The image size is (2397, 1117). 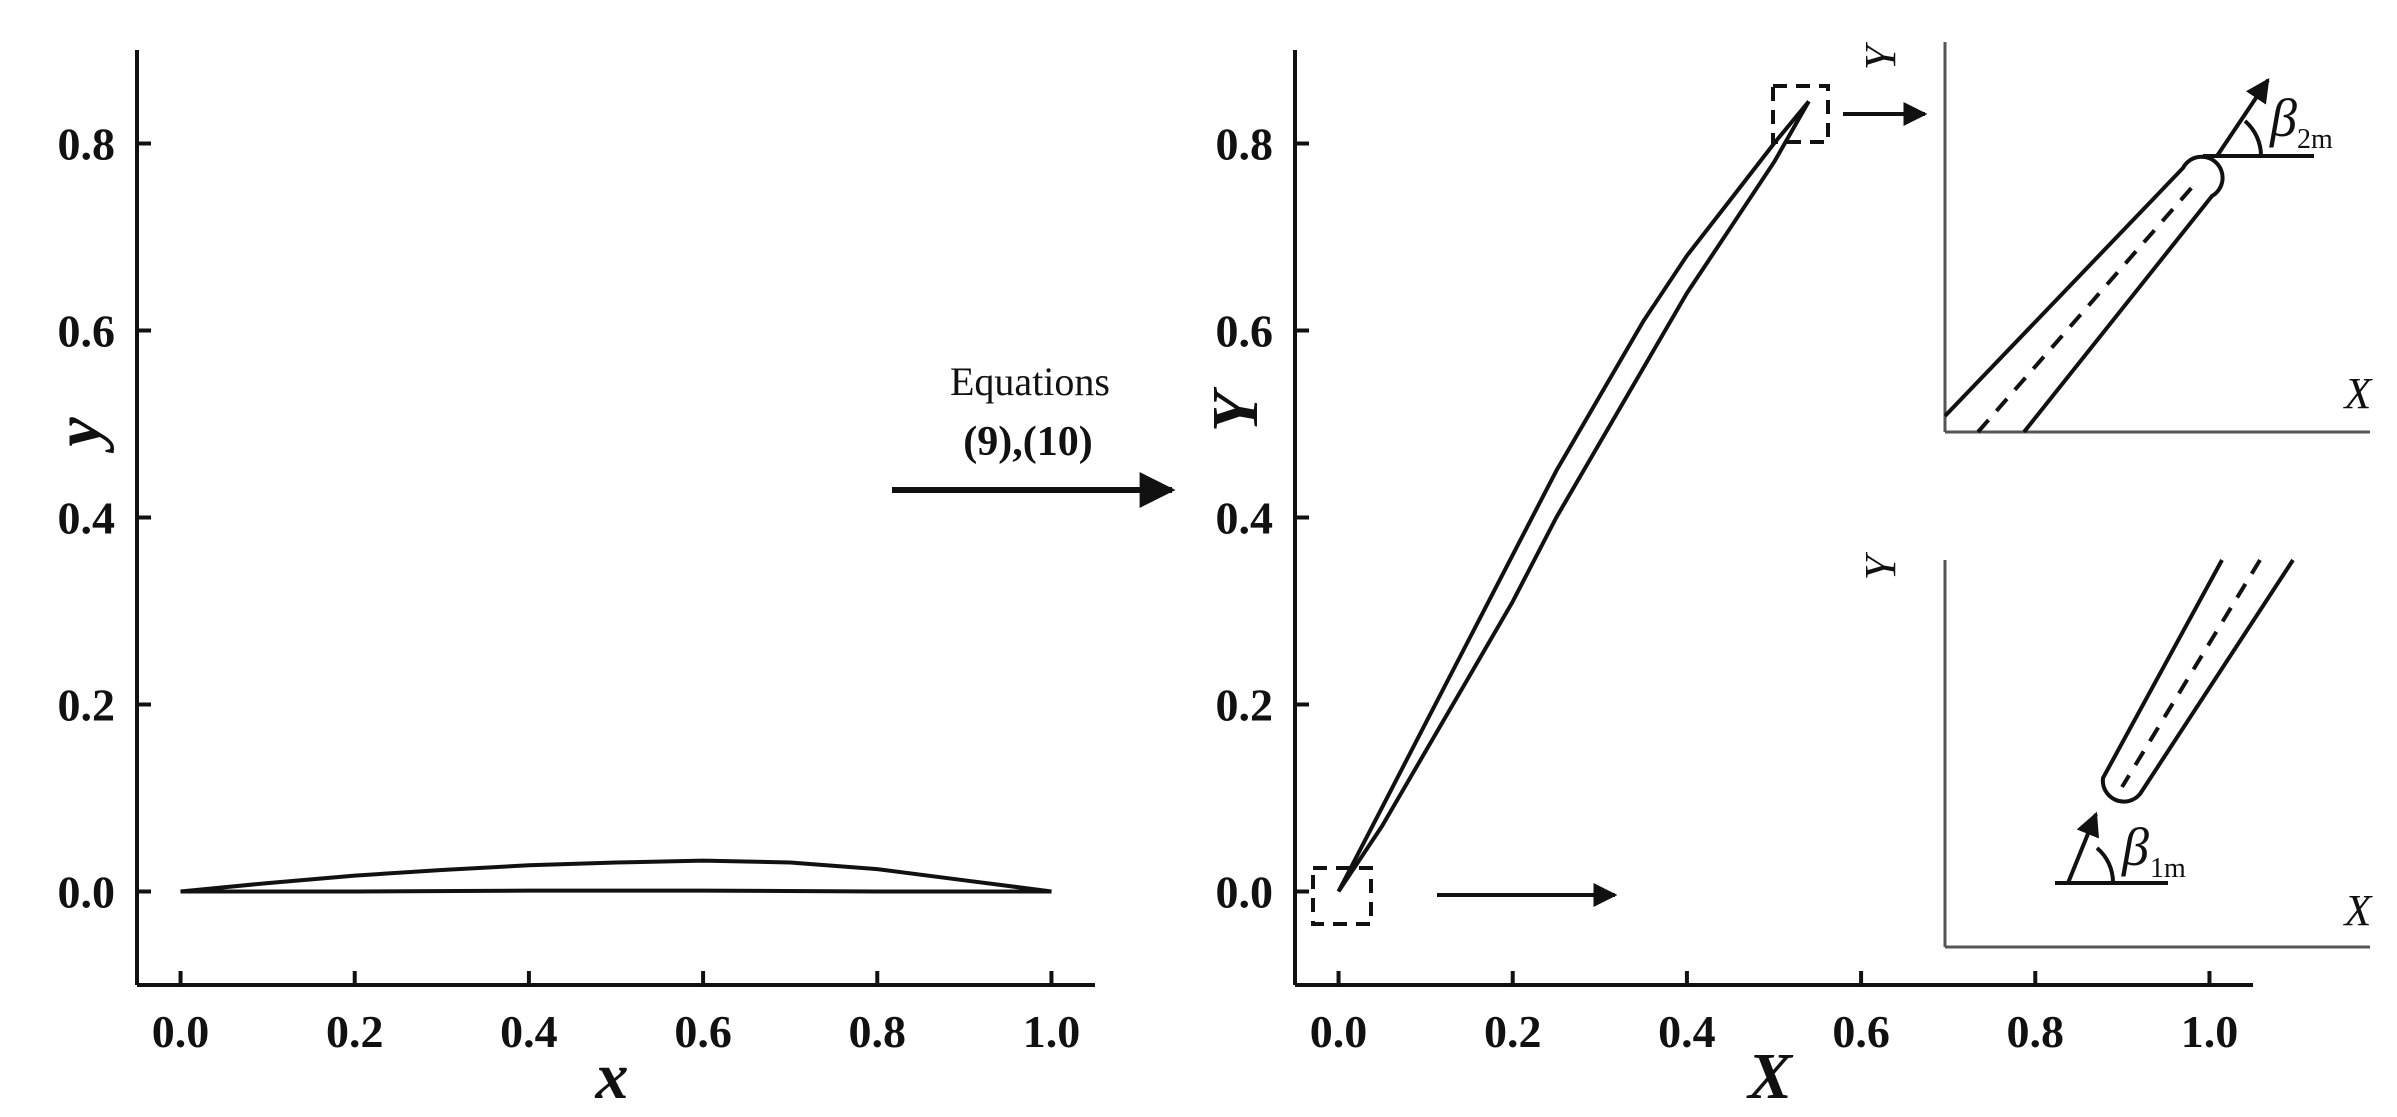 What do you see at coordinates (2358, 393) in the screenshot?
I see `inset-top-x-label: X` at bounding box center [2358, 393].